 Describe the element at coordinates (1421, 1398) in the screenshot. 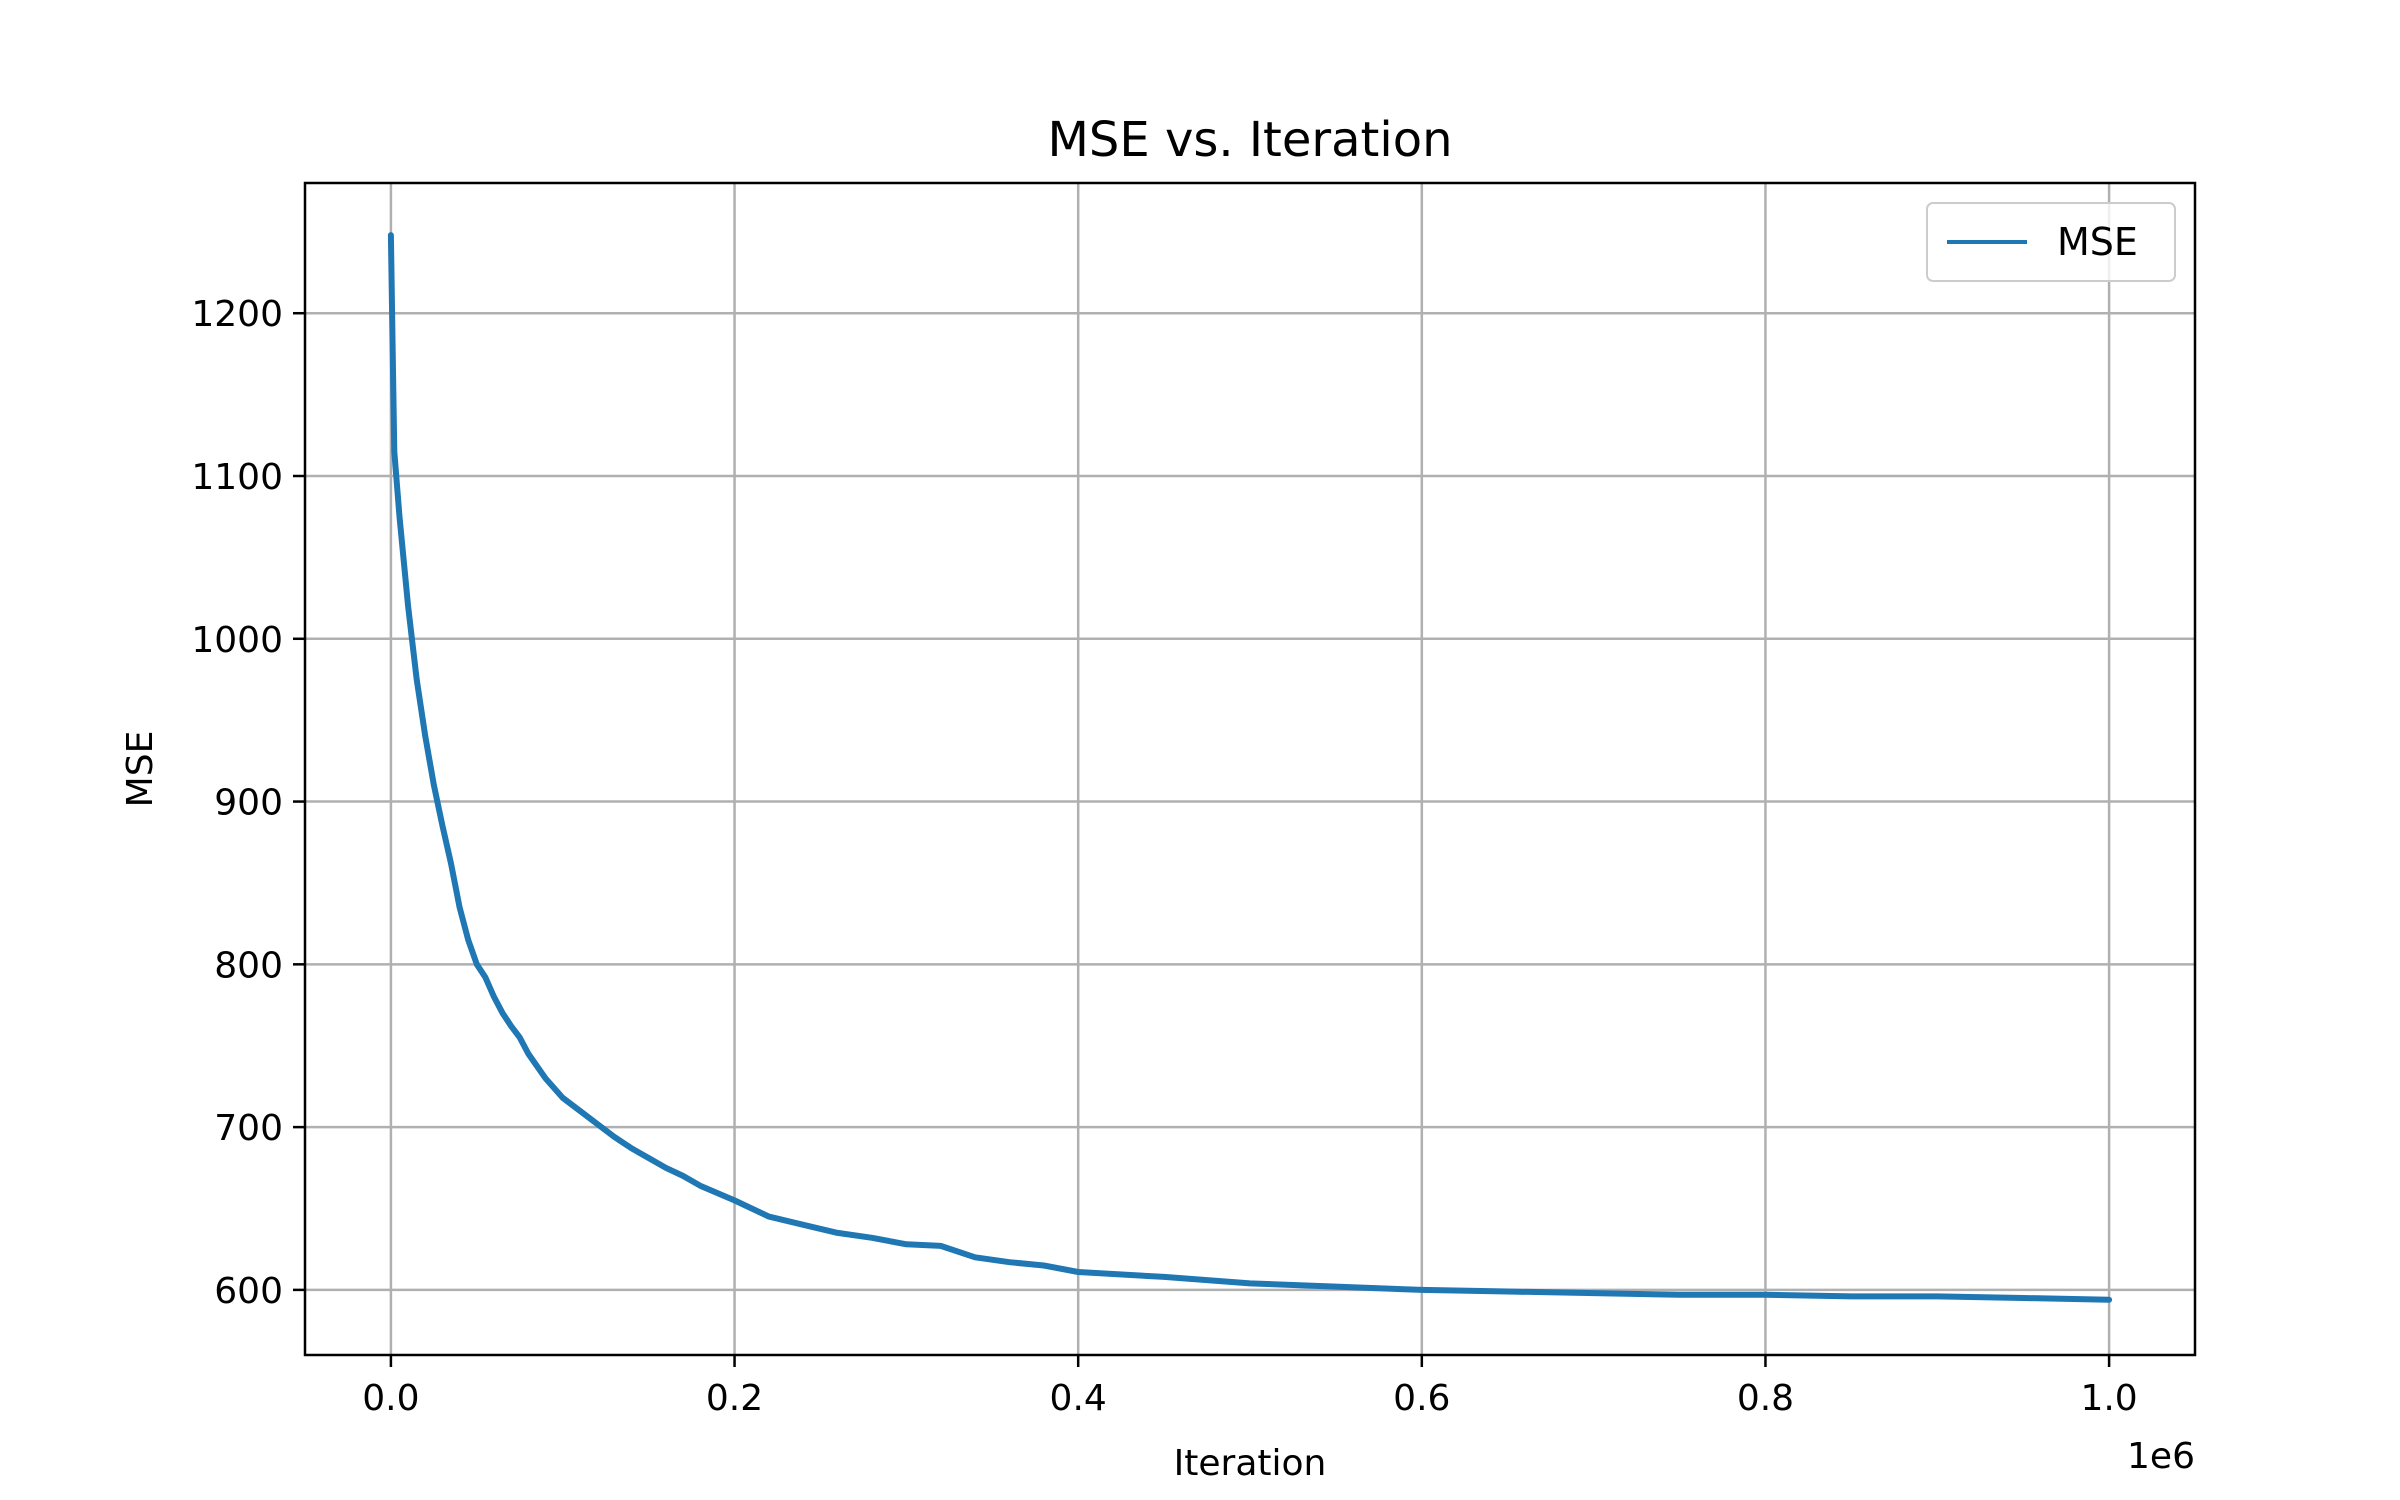

I see `x-tick-label: 0.6` at that location.